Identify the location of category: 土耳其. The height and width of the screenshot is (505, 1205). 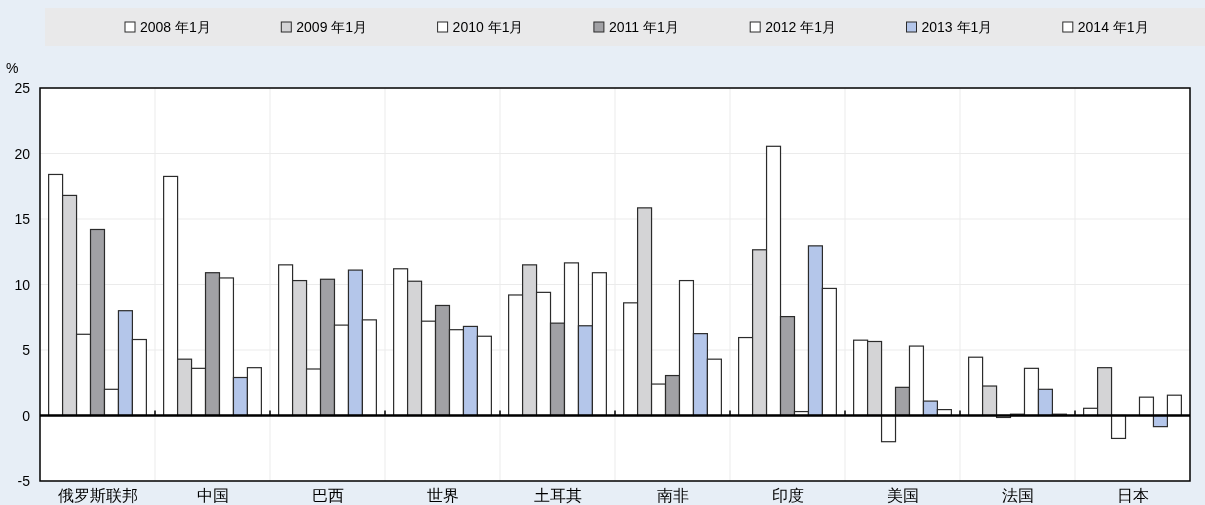
(557, 495).